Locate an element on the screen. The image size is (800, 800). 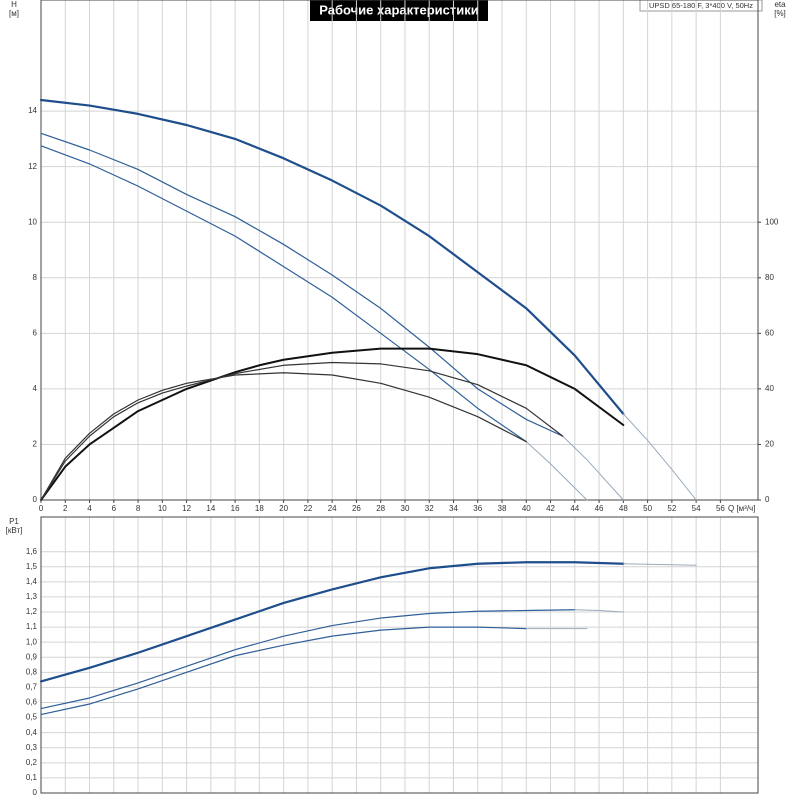
x-tick-label: 16 is located at coordinates (235, 508).